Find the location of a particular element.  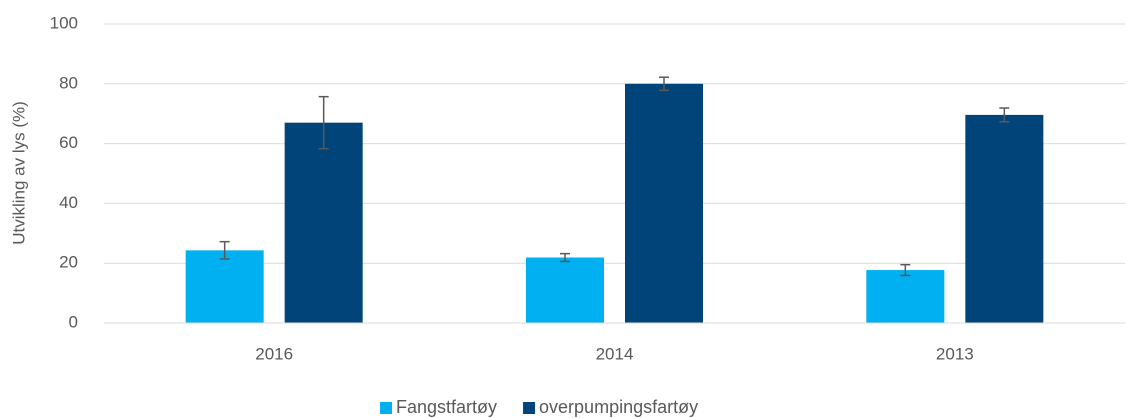

y-tick-label: 0 is located at coordinates (73, 321).